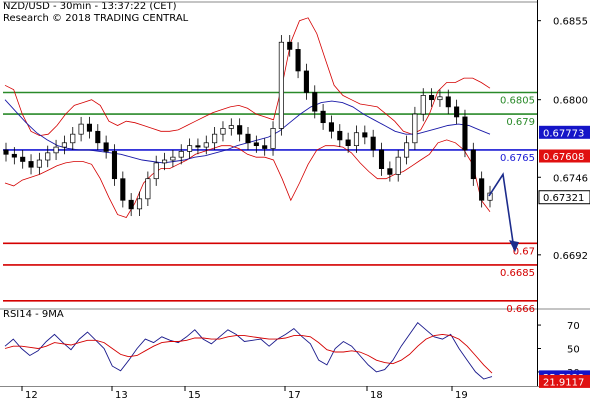  I want to click on rsi-ma-line, so click(248, 353).